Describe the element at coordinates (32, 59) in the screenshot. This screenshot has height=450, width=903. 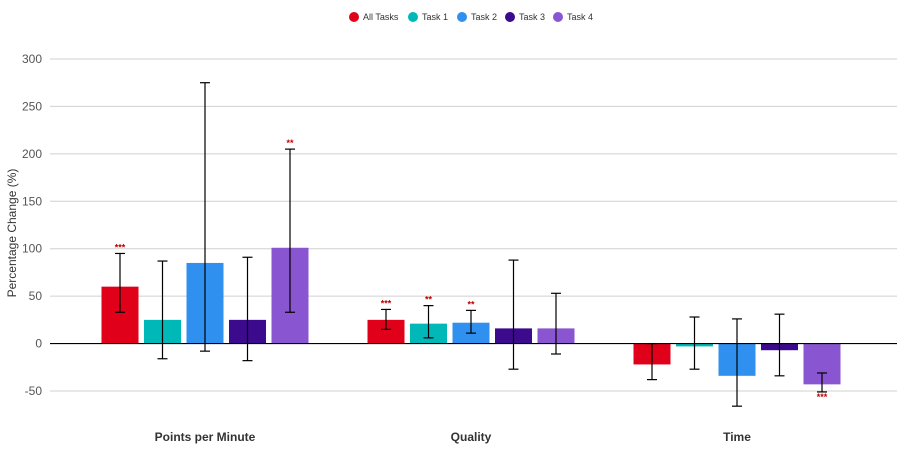
I see `y-tick-label: 300` at that location.